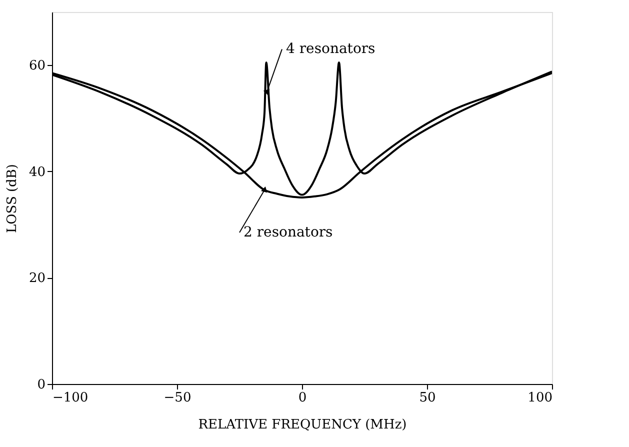  What do you see at coordinates (331, 49) in the screenshot?
I see `annotation: 4 resonators` at bounding box center [331, 49].